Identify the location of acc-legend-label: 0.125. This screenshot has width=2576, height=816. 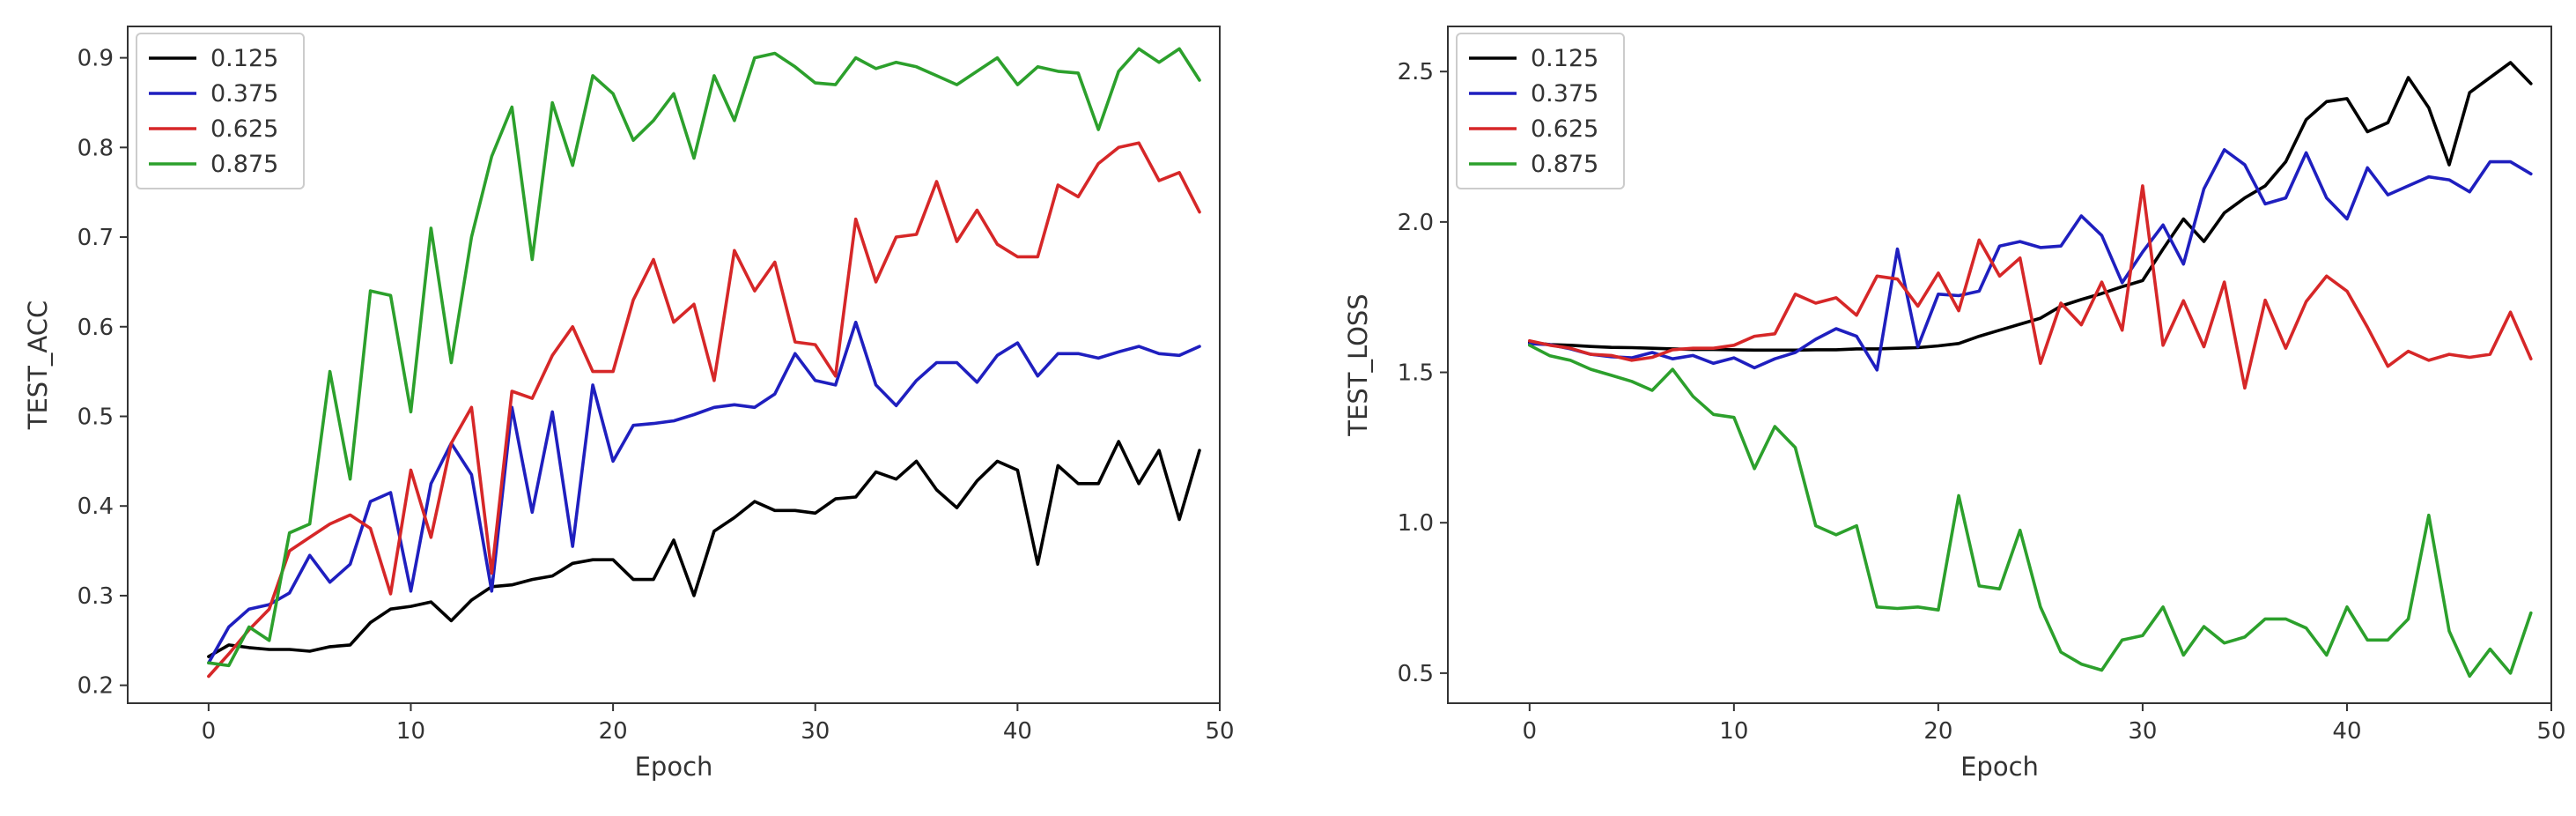
(244, 58).